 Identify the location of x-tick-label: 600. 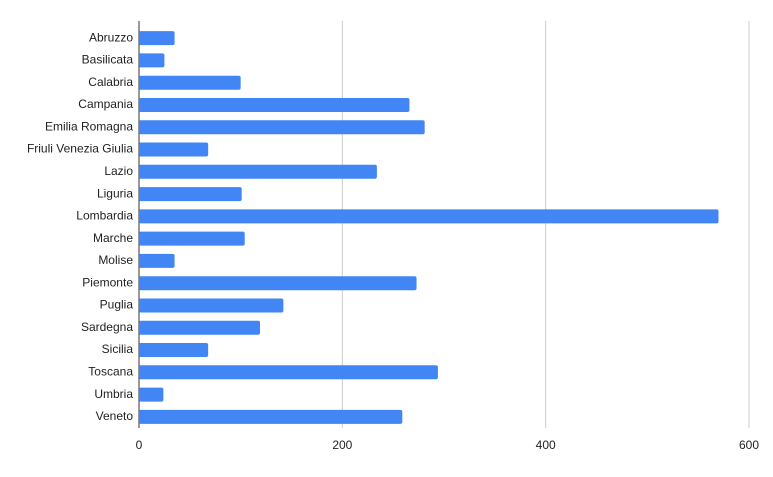
(749, 445).